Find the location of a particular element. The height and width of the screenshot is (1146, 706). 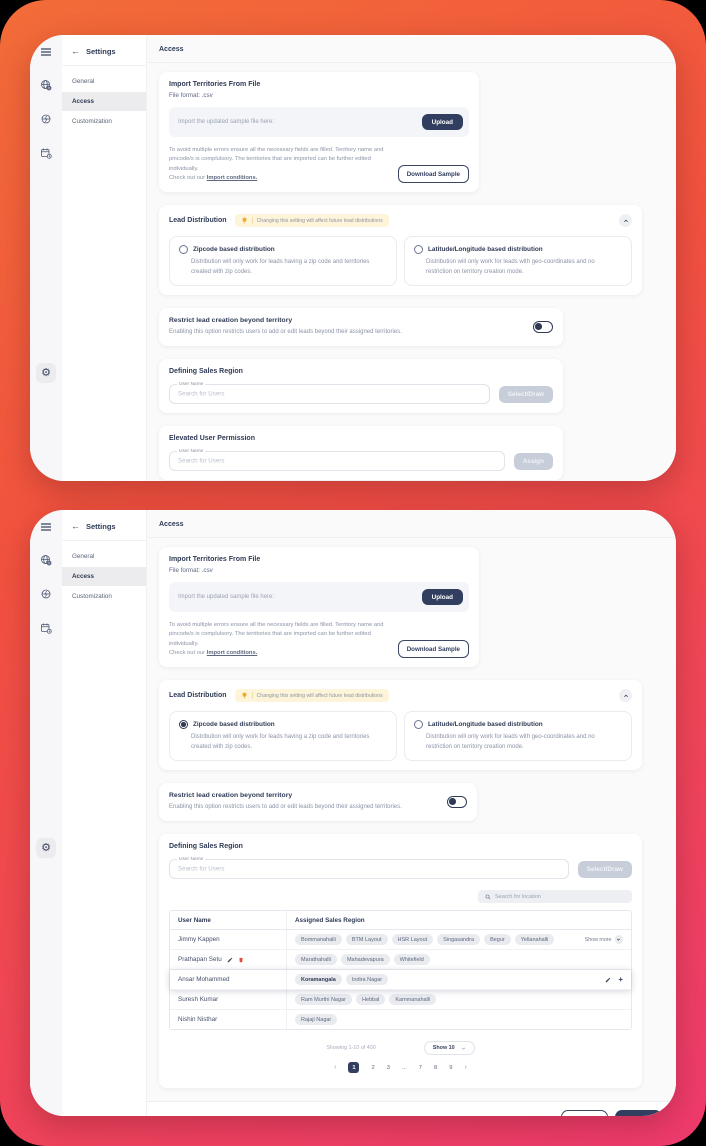

region-chip: Kammanahalli is located at coordinates (413, 999).